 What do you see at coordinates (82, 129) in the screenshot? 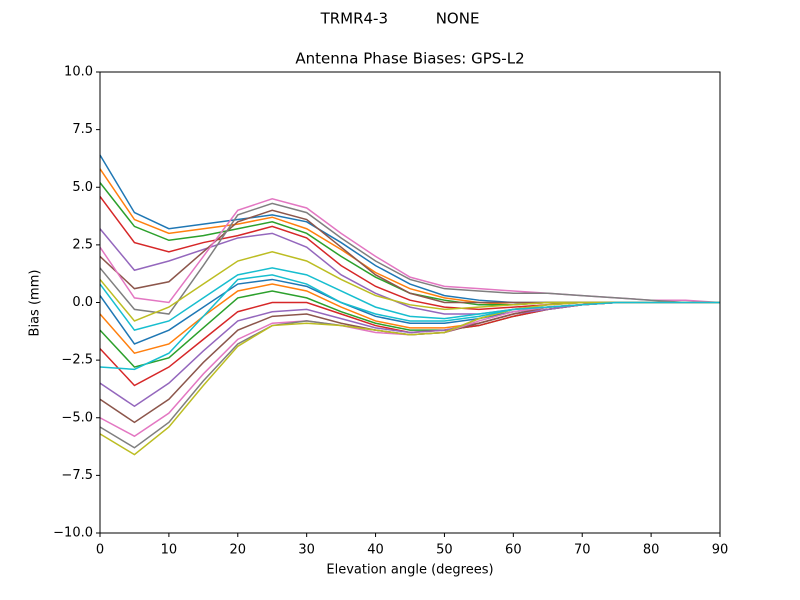
I see `y-tick-label: 7.5` at bounding box center [82, 129].